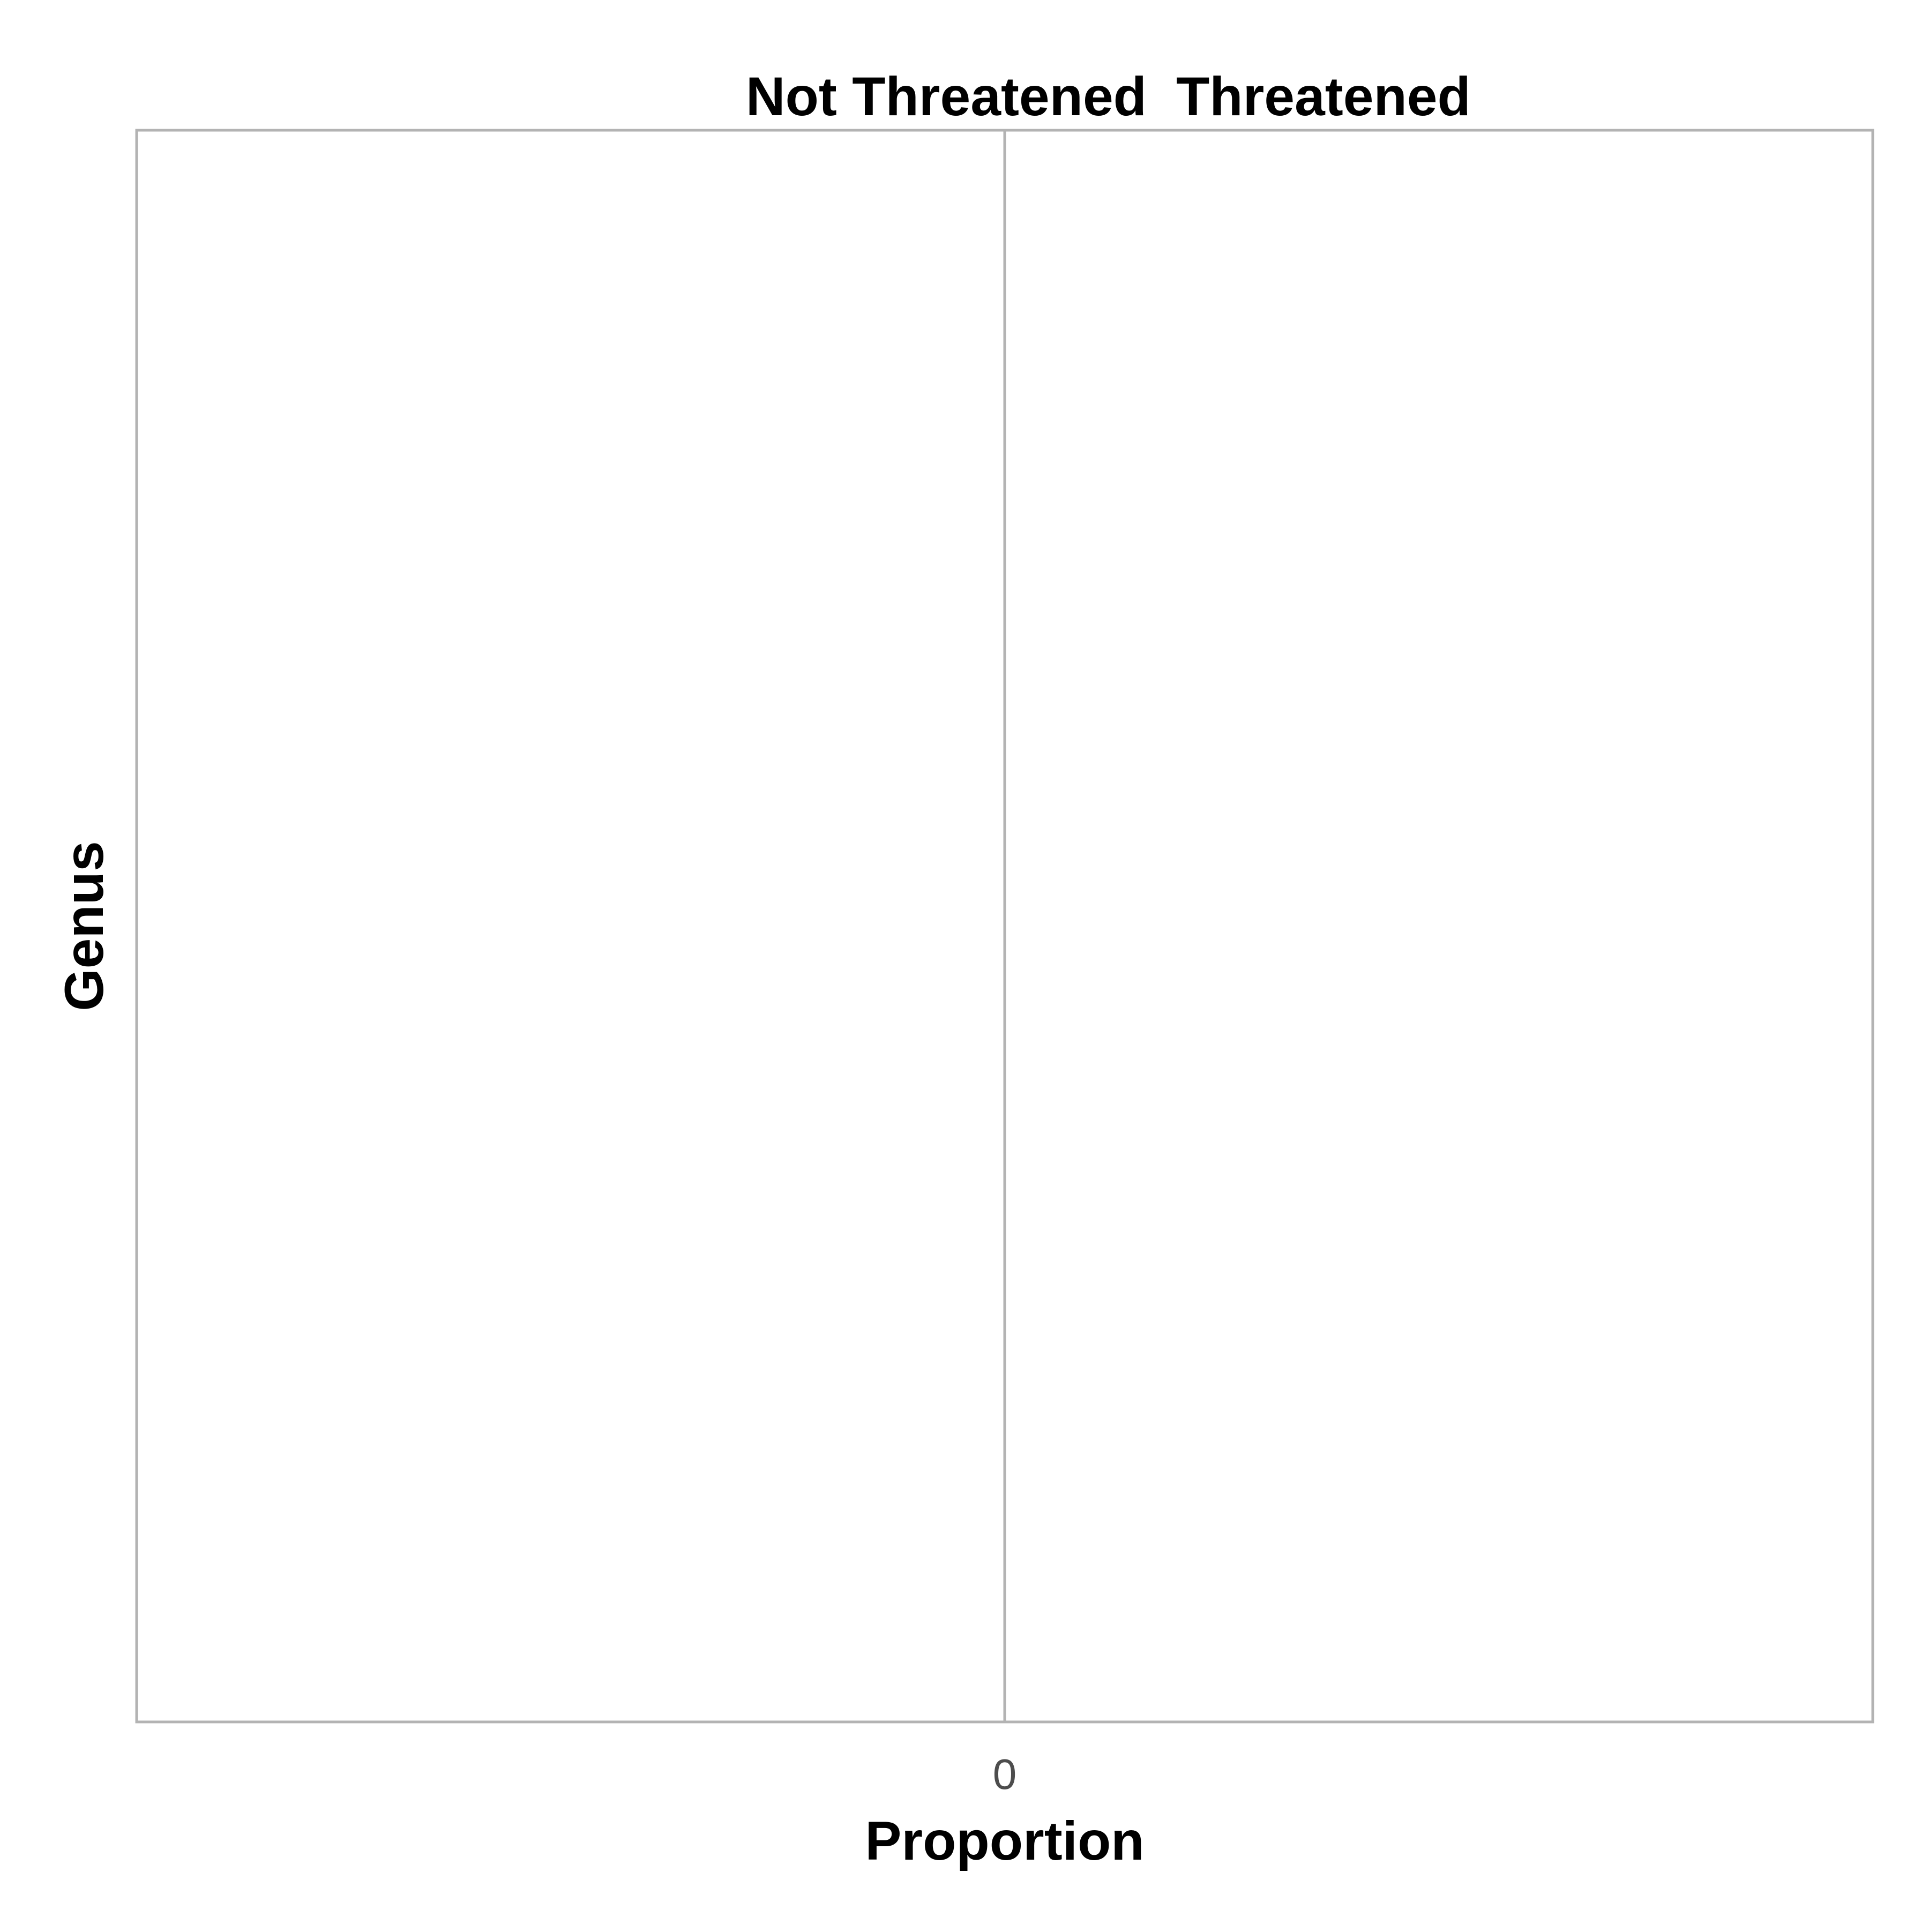 This screenshot has width=1929, height=1932. What do you see at coordinates (1005, 1774) in the screenshot?
I see `x-tick-label-0: 0` at bounding box center [1005, 1774].